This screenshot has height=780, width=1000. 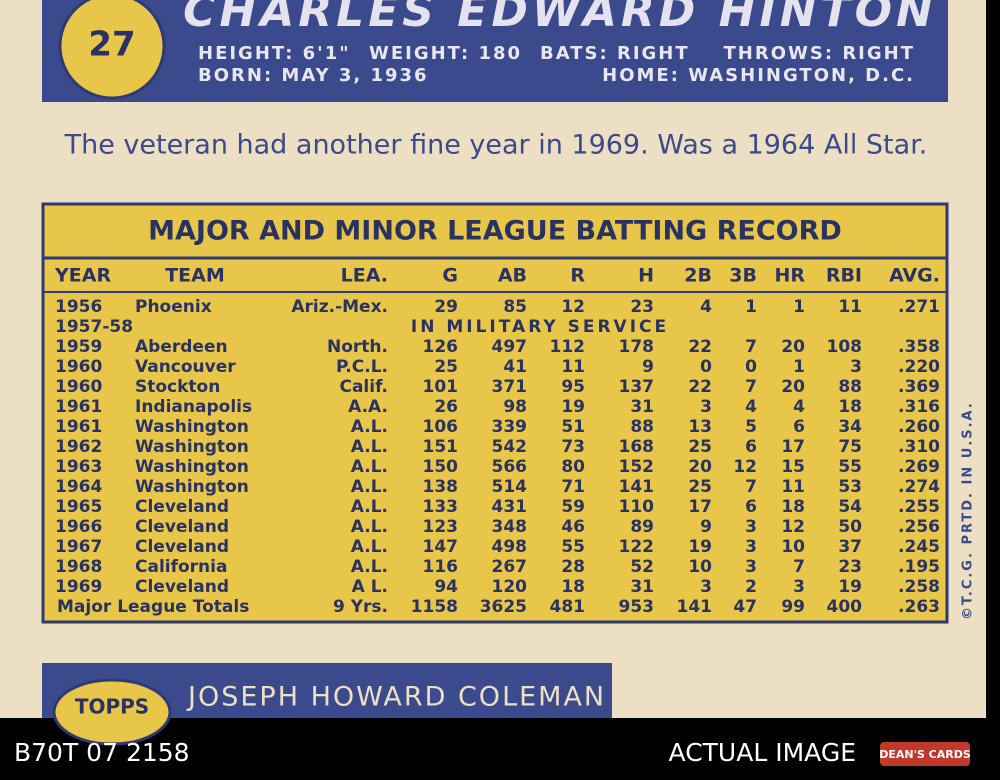 I want to click on table-cell: .316, so click(x=919, y=407).